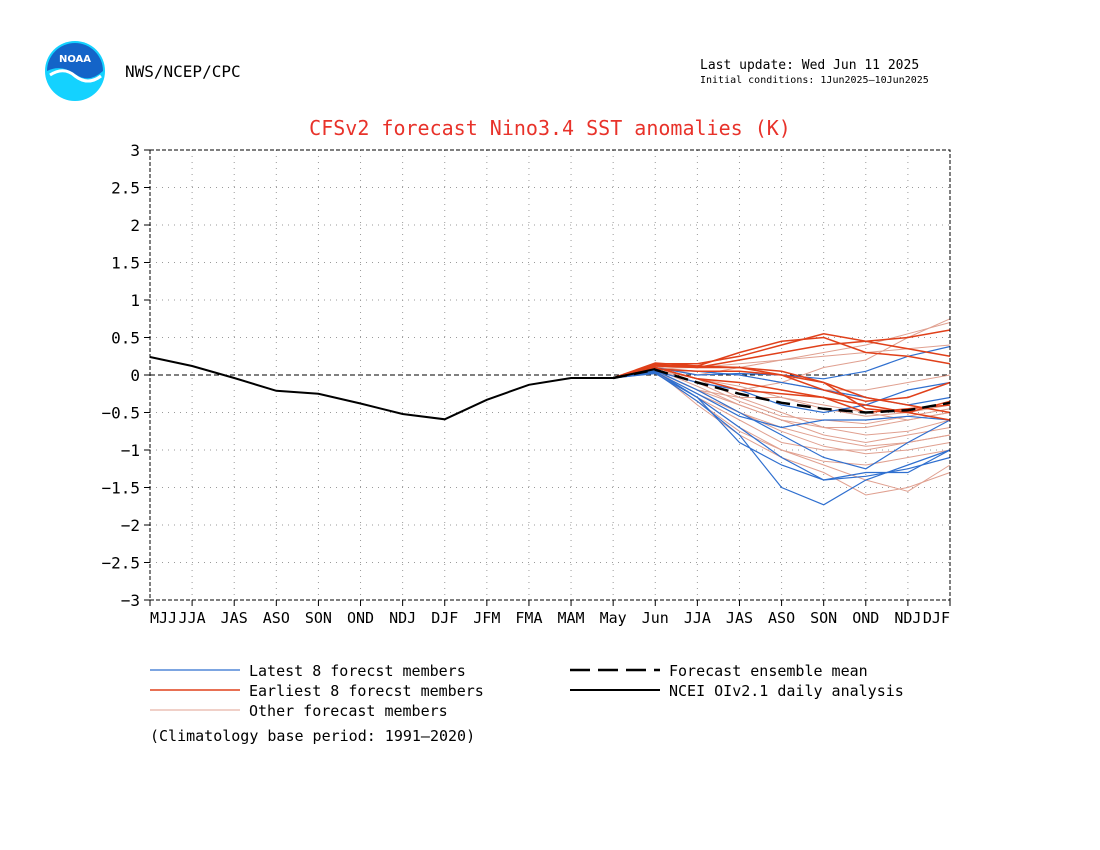 This screenshot has height=850, width=1100. What do you see at coordinates (130, 600) in the screenshot?
I see `y-tick-label: −3` at bounding box center [130, 600].